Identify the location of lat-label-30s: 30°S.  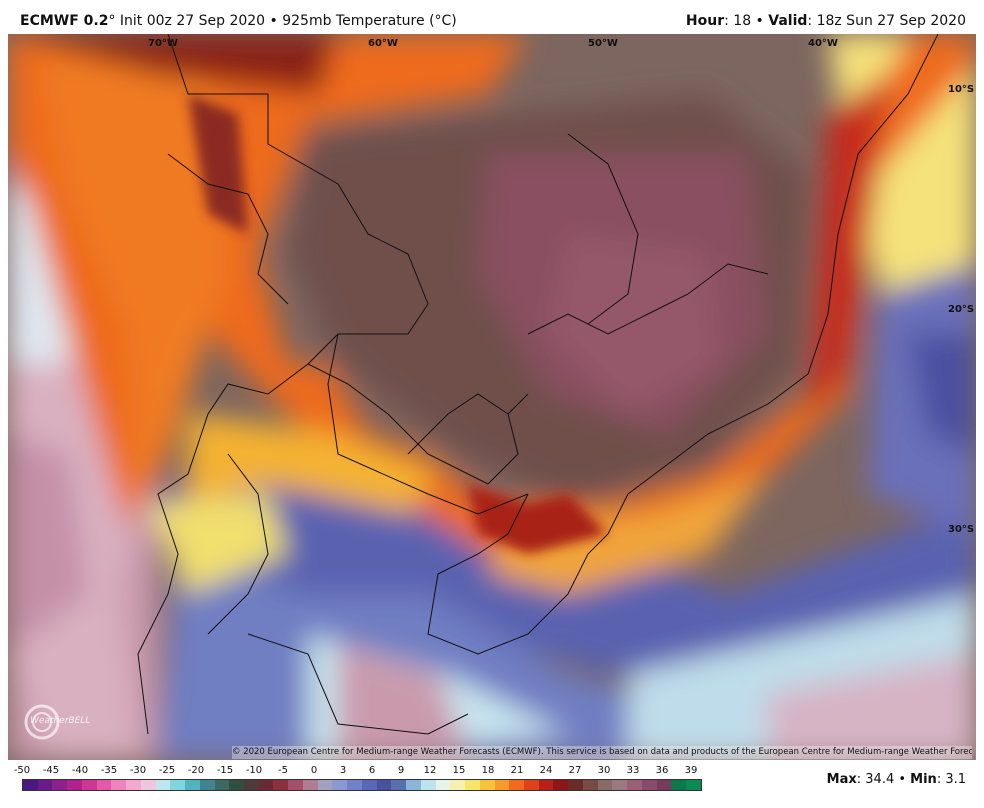
(961, 529).